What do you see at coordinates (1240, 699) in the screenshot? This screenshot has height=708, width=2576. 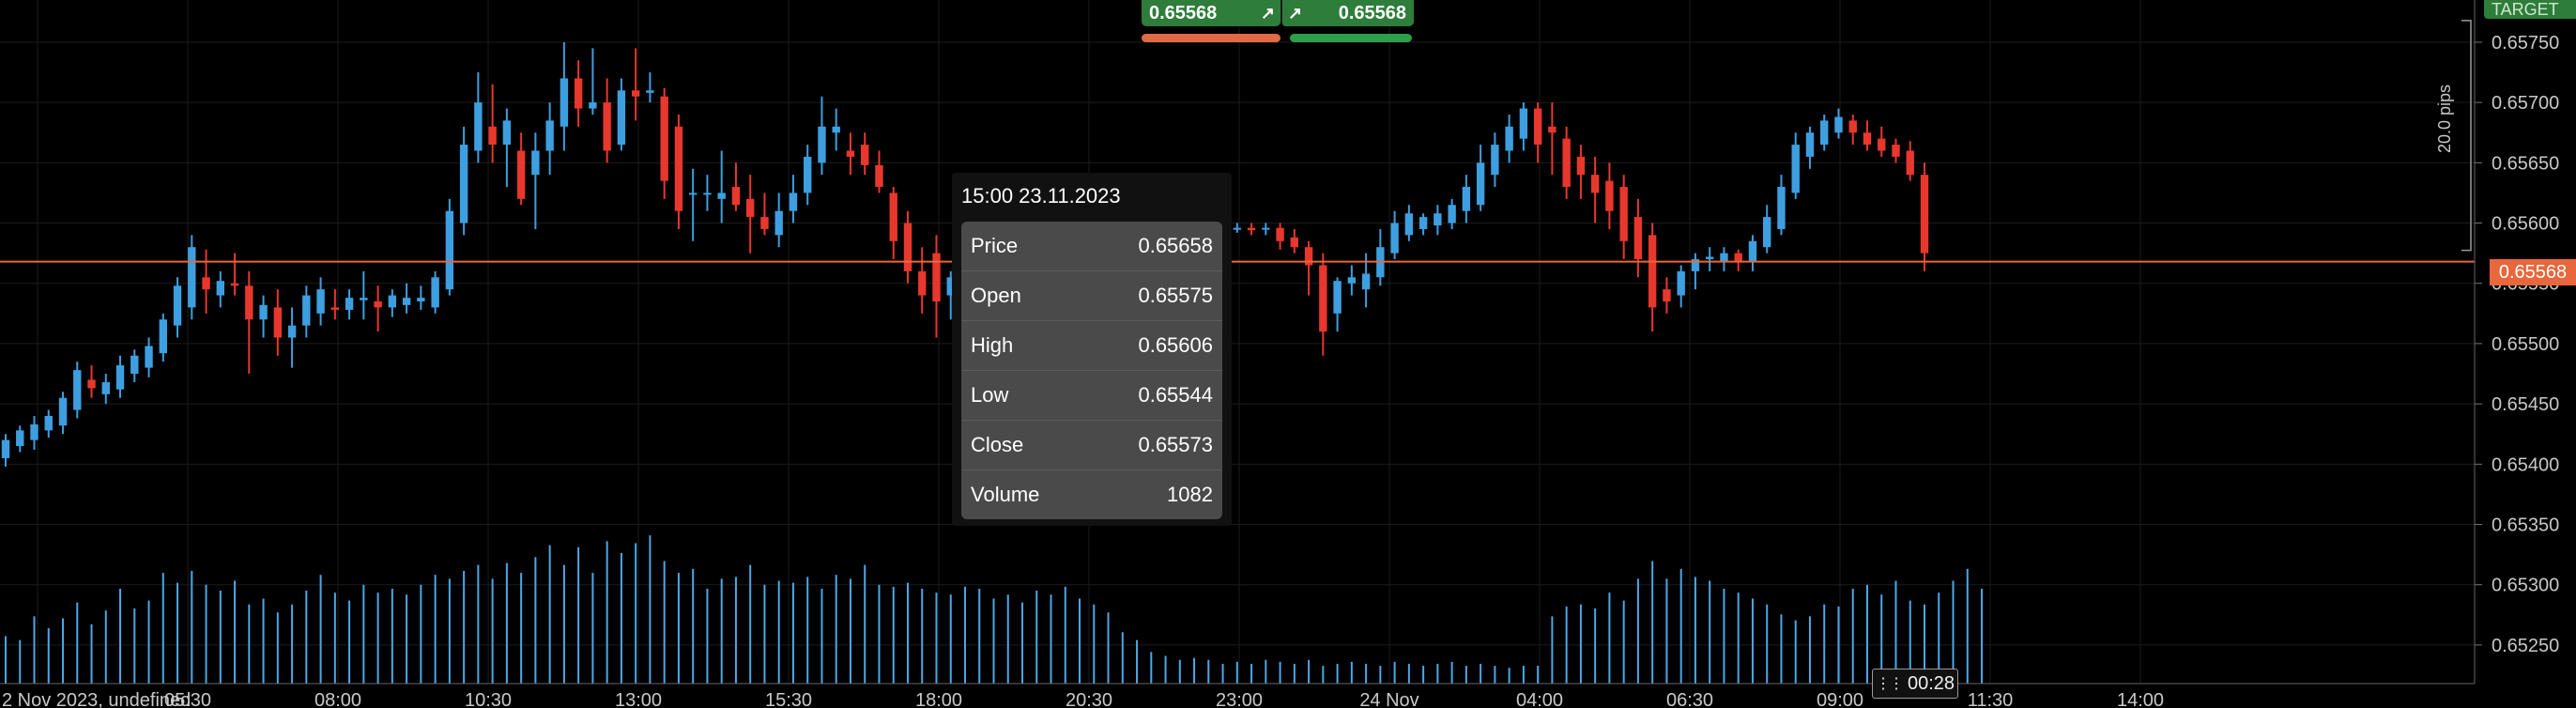 I see `time-tick-label: 23:00` at bounding box center [1240, 699].